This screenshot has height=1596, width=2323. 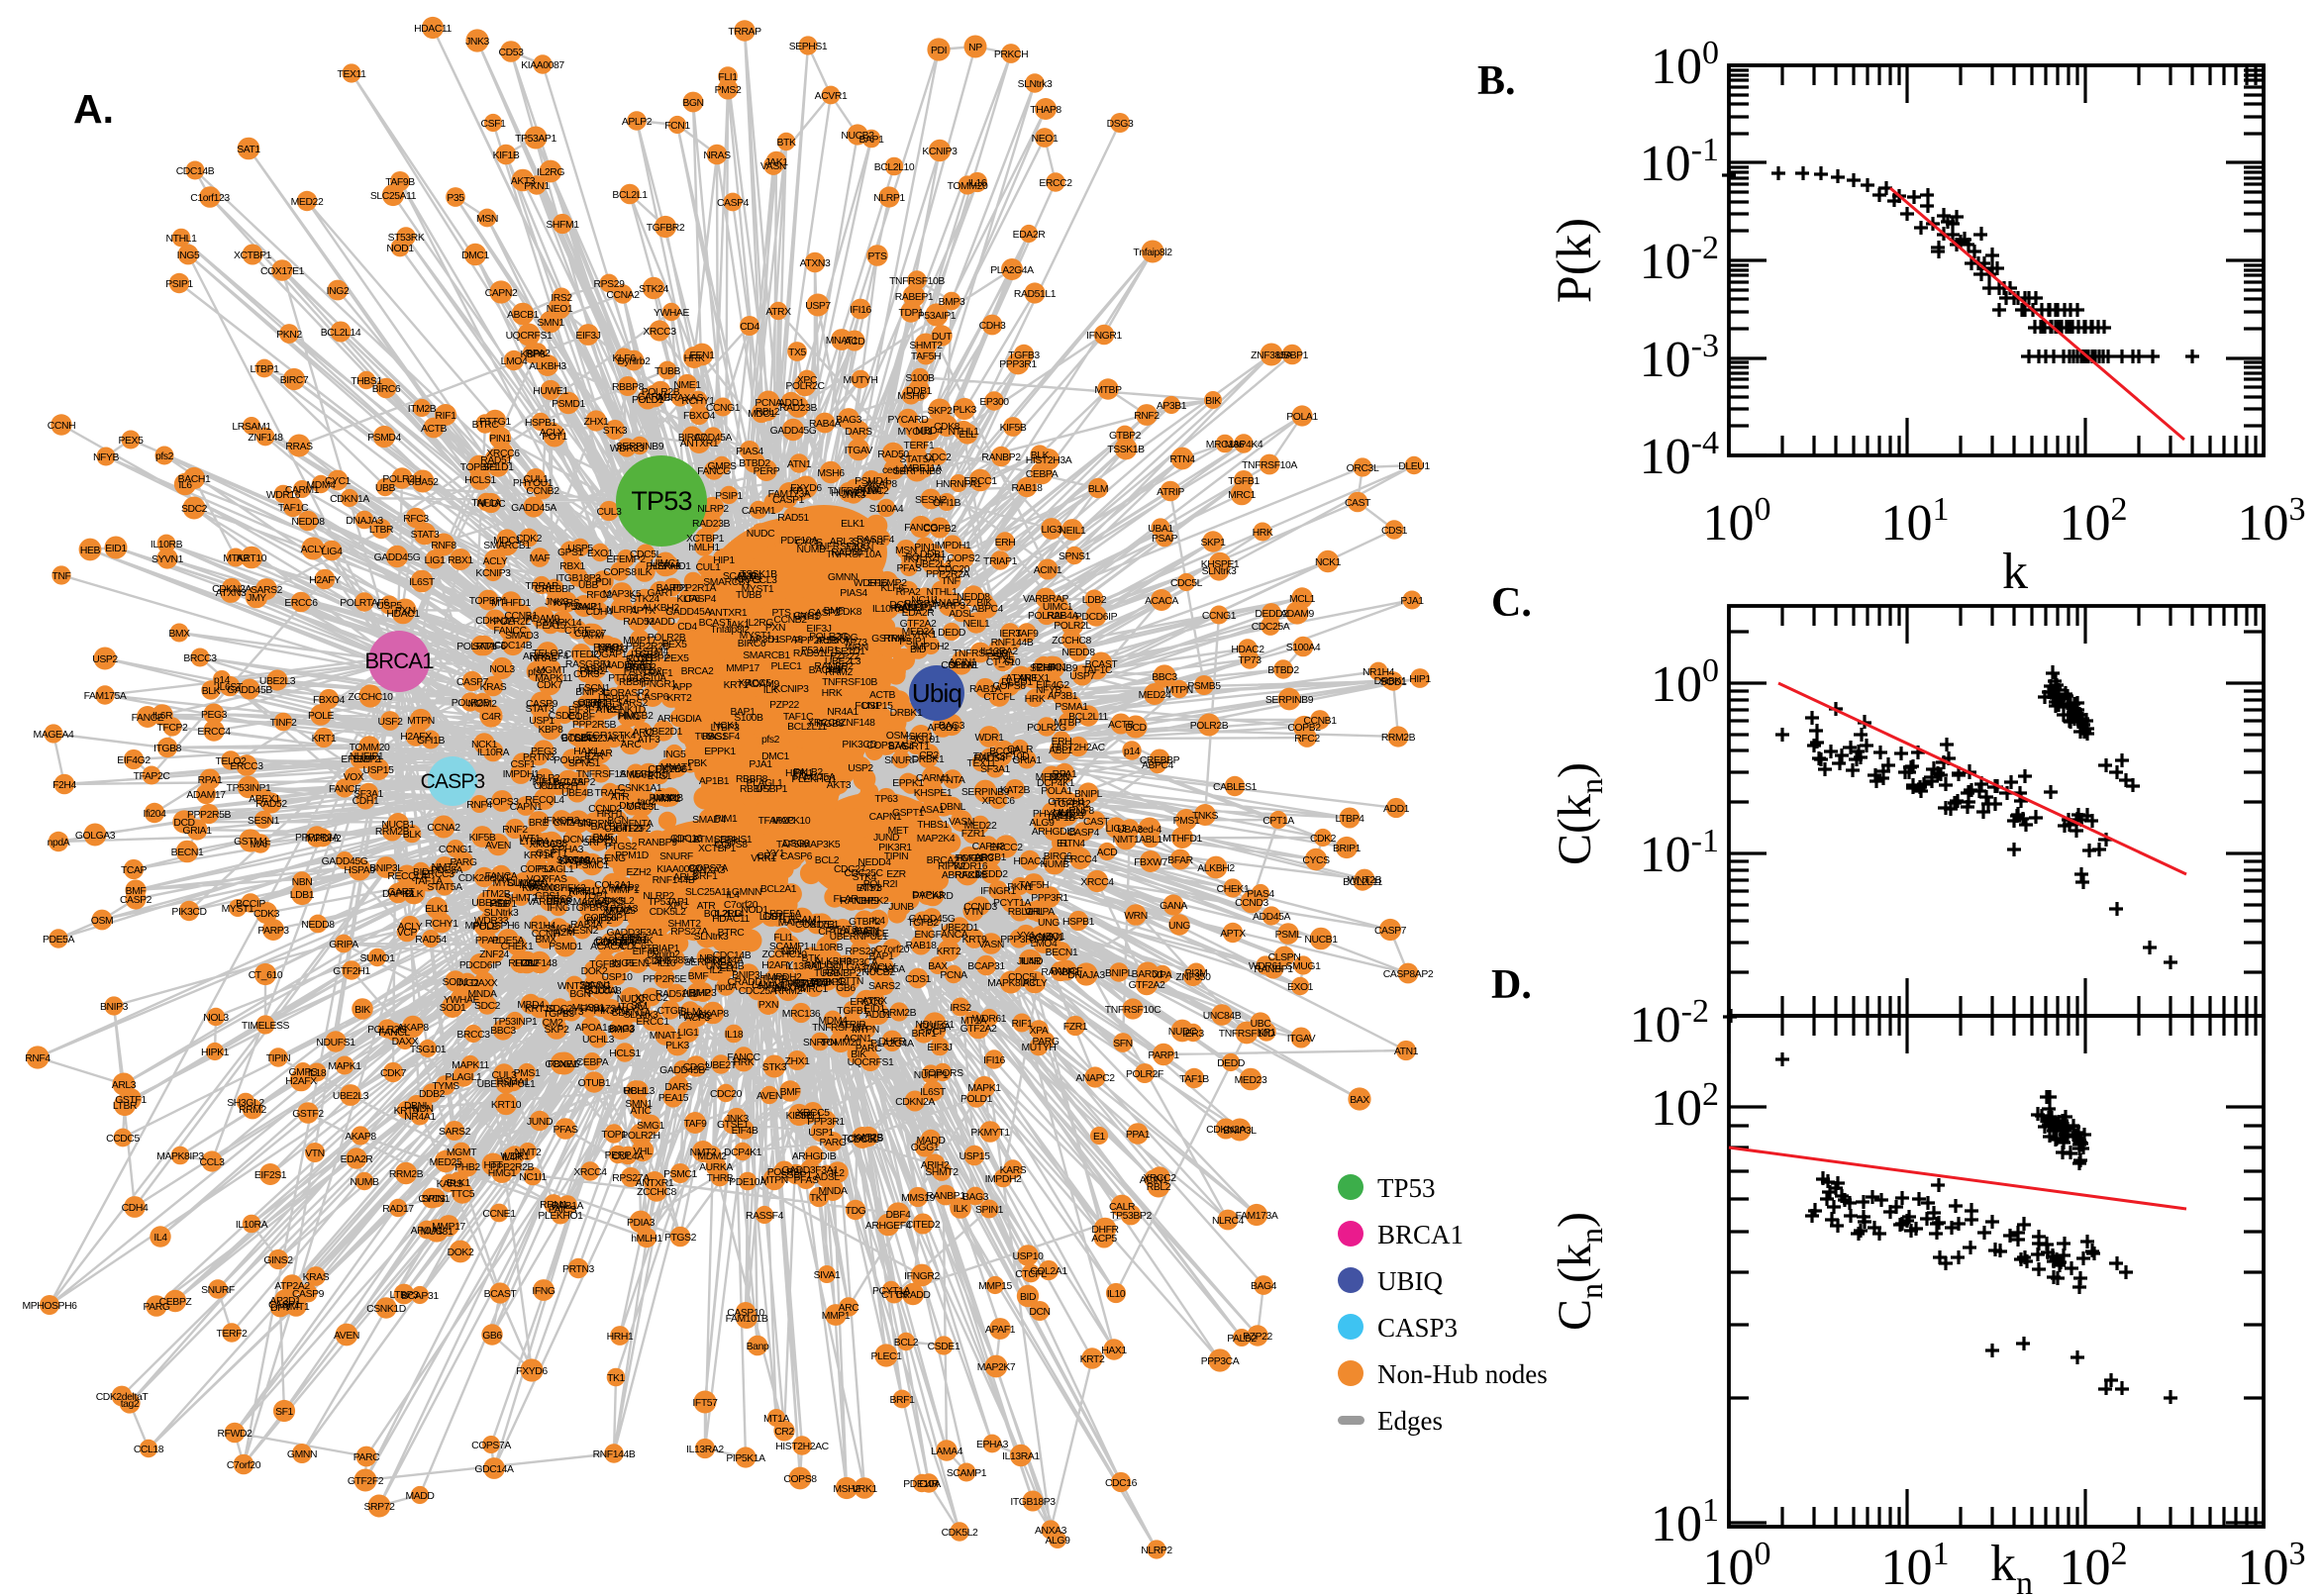 What do you see at coordinates (666, 228) in the screenshot?
I see `svg-text: TGFBR2` at bounding box center [666, 228].